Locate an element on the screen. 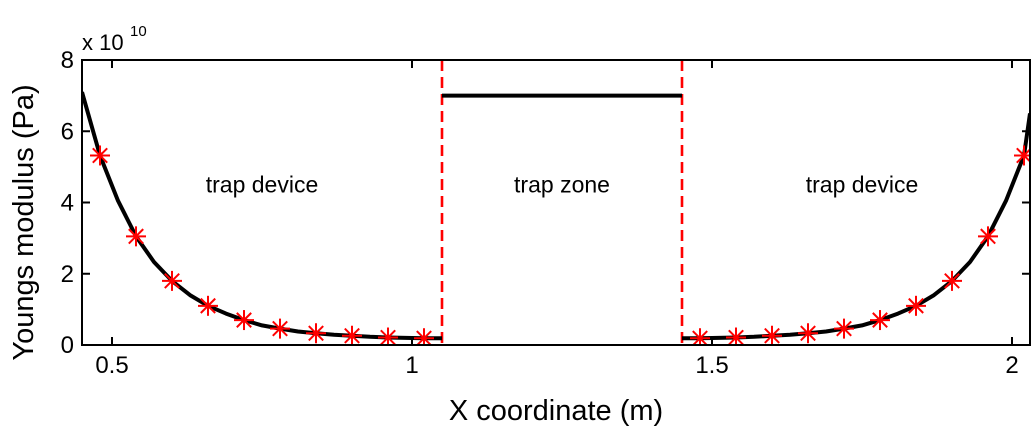 The image size is (1032, 438). x-tick-label: 0.5 is located at coordinates (111, 365).